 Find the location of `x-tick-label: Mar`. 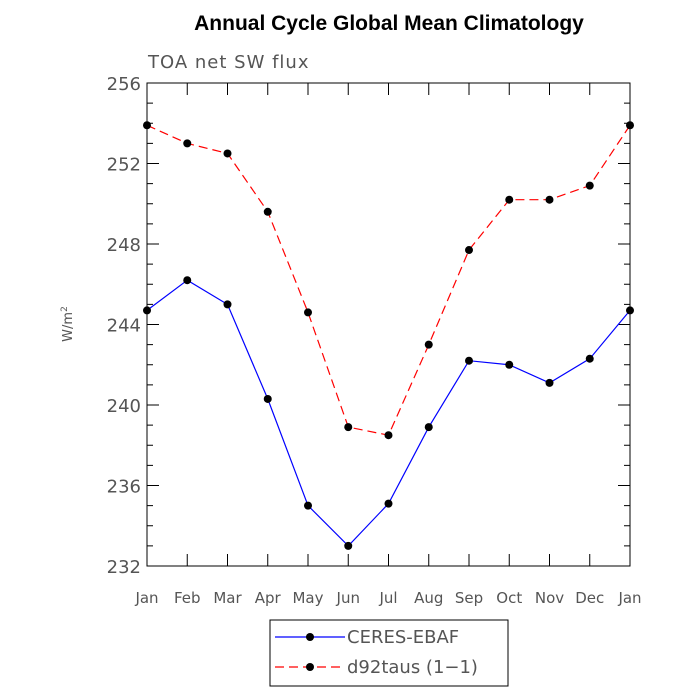

x-tick-label: Mar is located at coordinates (227, 598).